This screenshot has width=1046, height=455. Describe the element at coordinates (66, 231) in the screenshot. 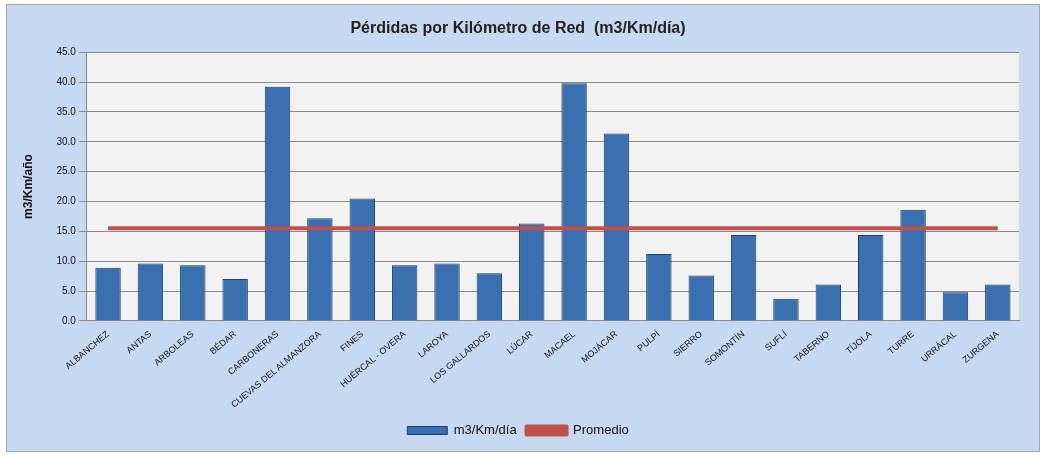

I see `y-tick-label: 15.0` at that location.